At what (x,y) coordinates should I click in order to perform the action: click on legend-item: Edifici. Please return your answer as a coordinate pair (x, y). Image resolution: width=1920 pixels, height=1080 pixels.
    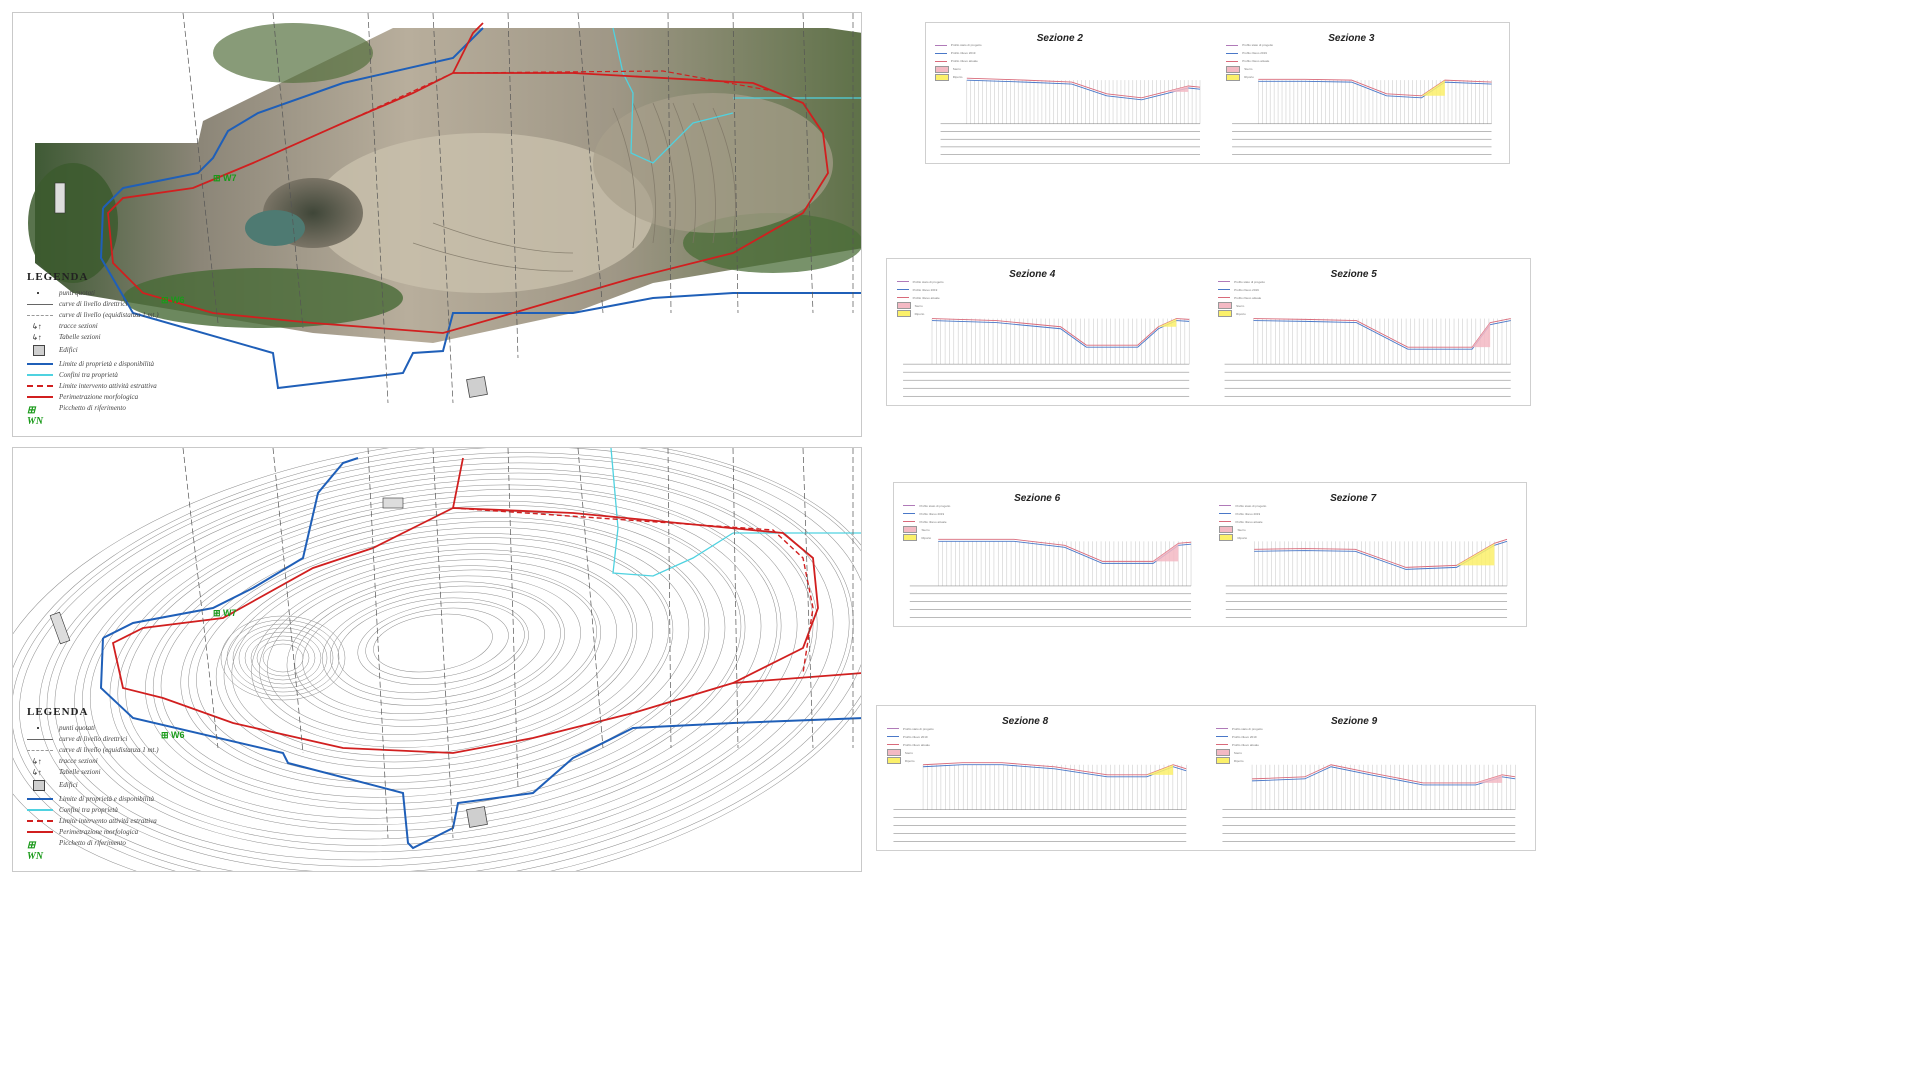
    Looking at the image, I should click on (93, 785).